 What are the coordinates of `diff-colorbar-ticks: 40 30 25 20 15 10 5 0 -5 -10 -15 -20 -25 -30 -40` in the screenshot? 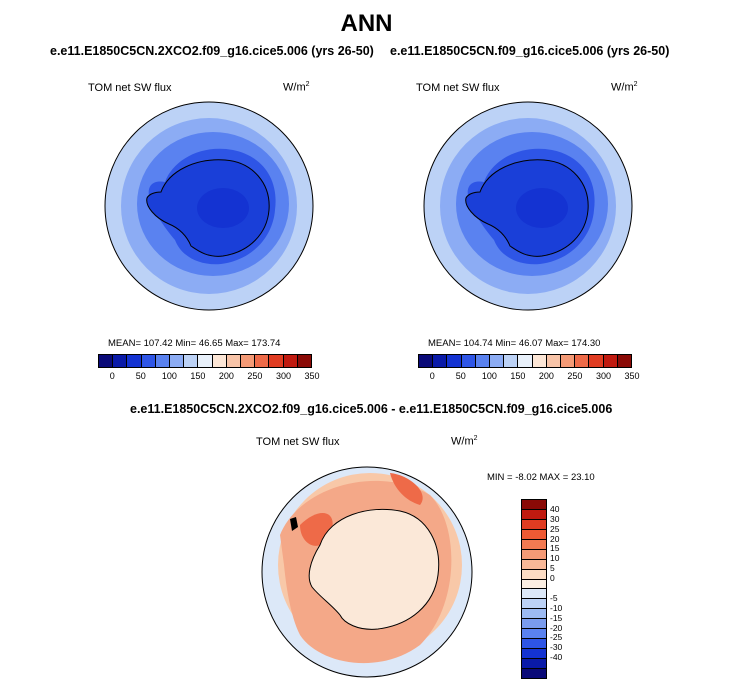 It's located at (560, 588).